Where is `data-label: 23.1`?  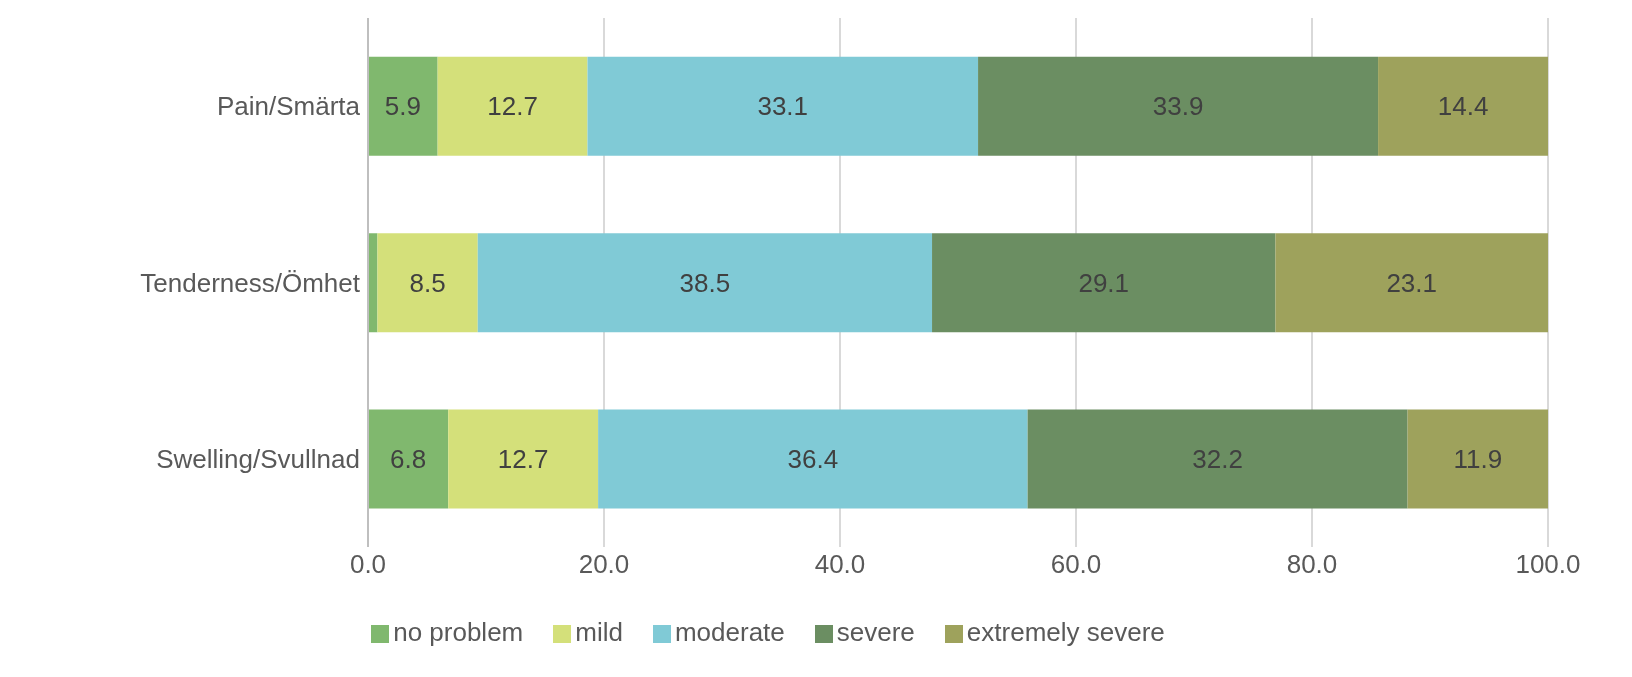 data-label: 23.1 is located at coordinates (1412, 282).